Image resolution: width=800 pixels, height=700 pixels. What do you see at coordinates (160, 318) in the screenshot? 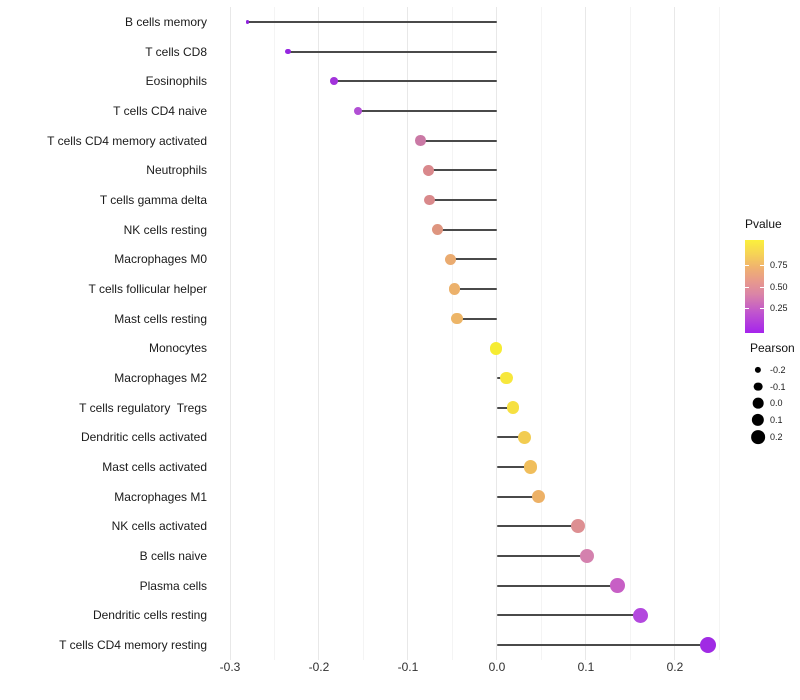
I see `category-label: Mast cells resting` at bounding box center [160, 318].